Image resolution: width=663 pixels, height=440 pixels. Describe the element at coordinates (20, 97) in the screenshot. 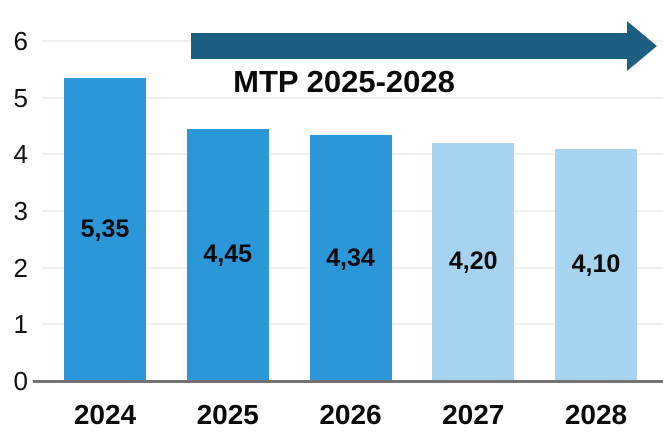

I see `y-tick-label-5: 5` at that location.